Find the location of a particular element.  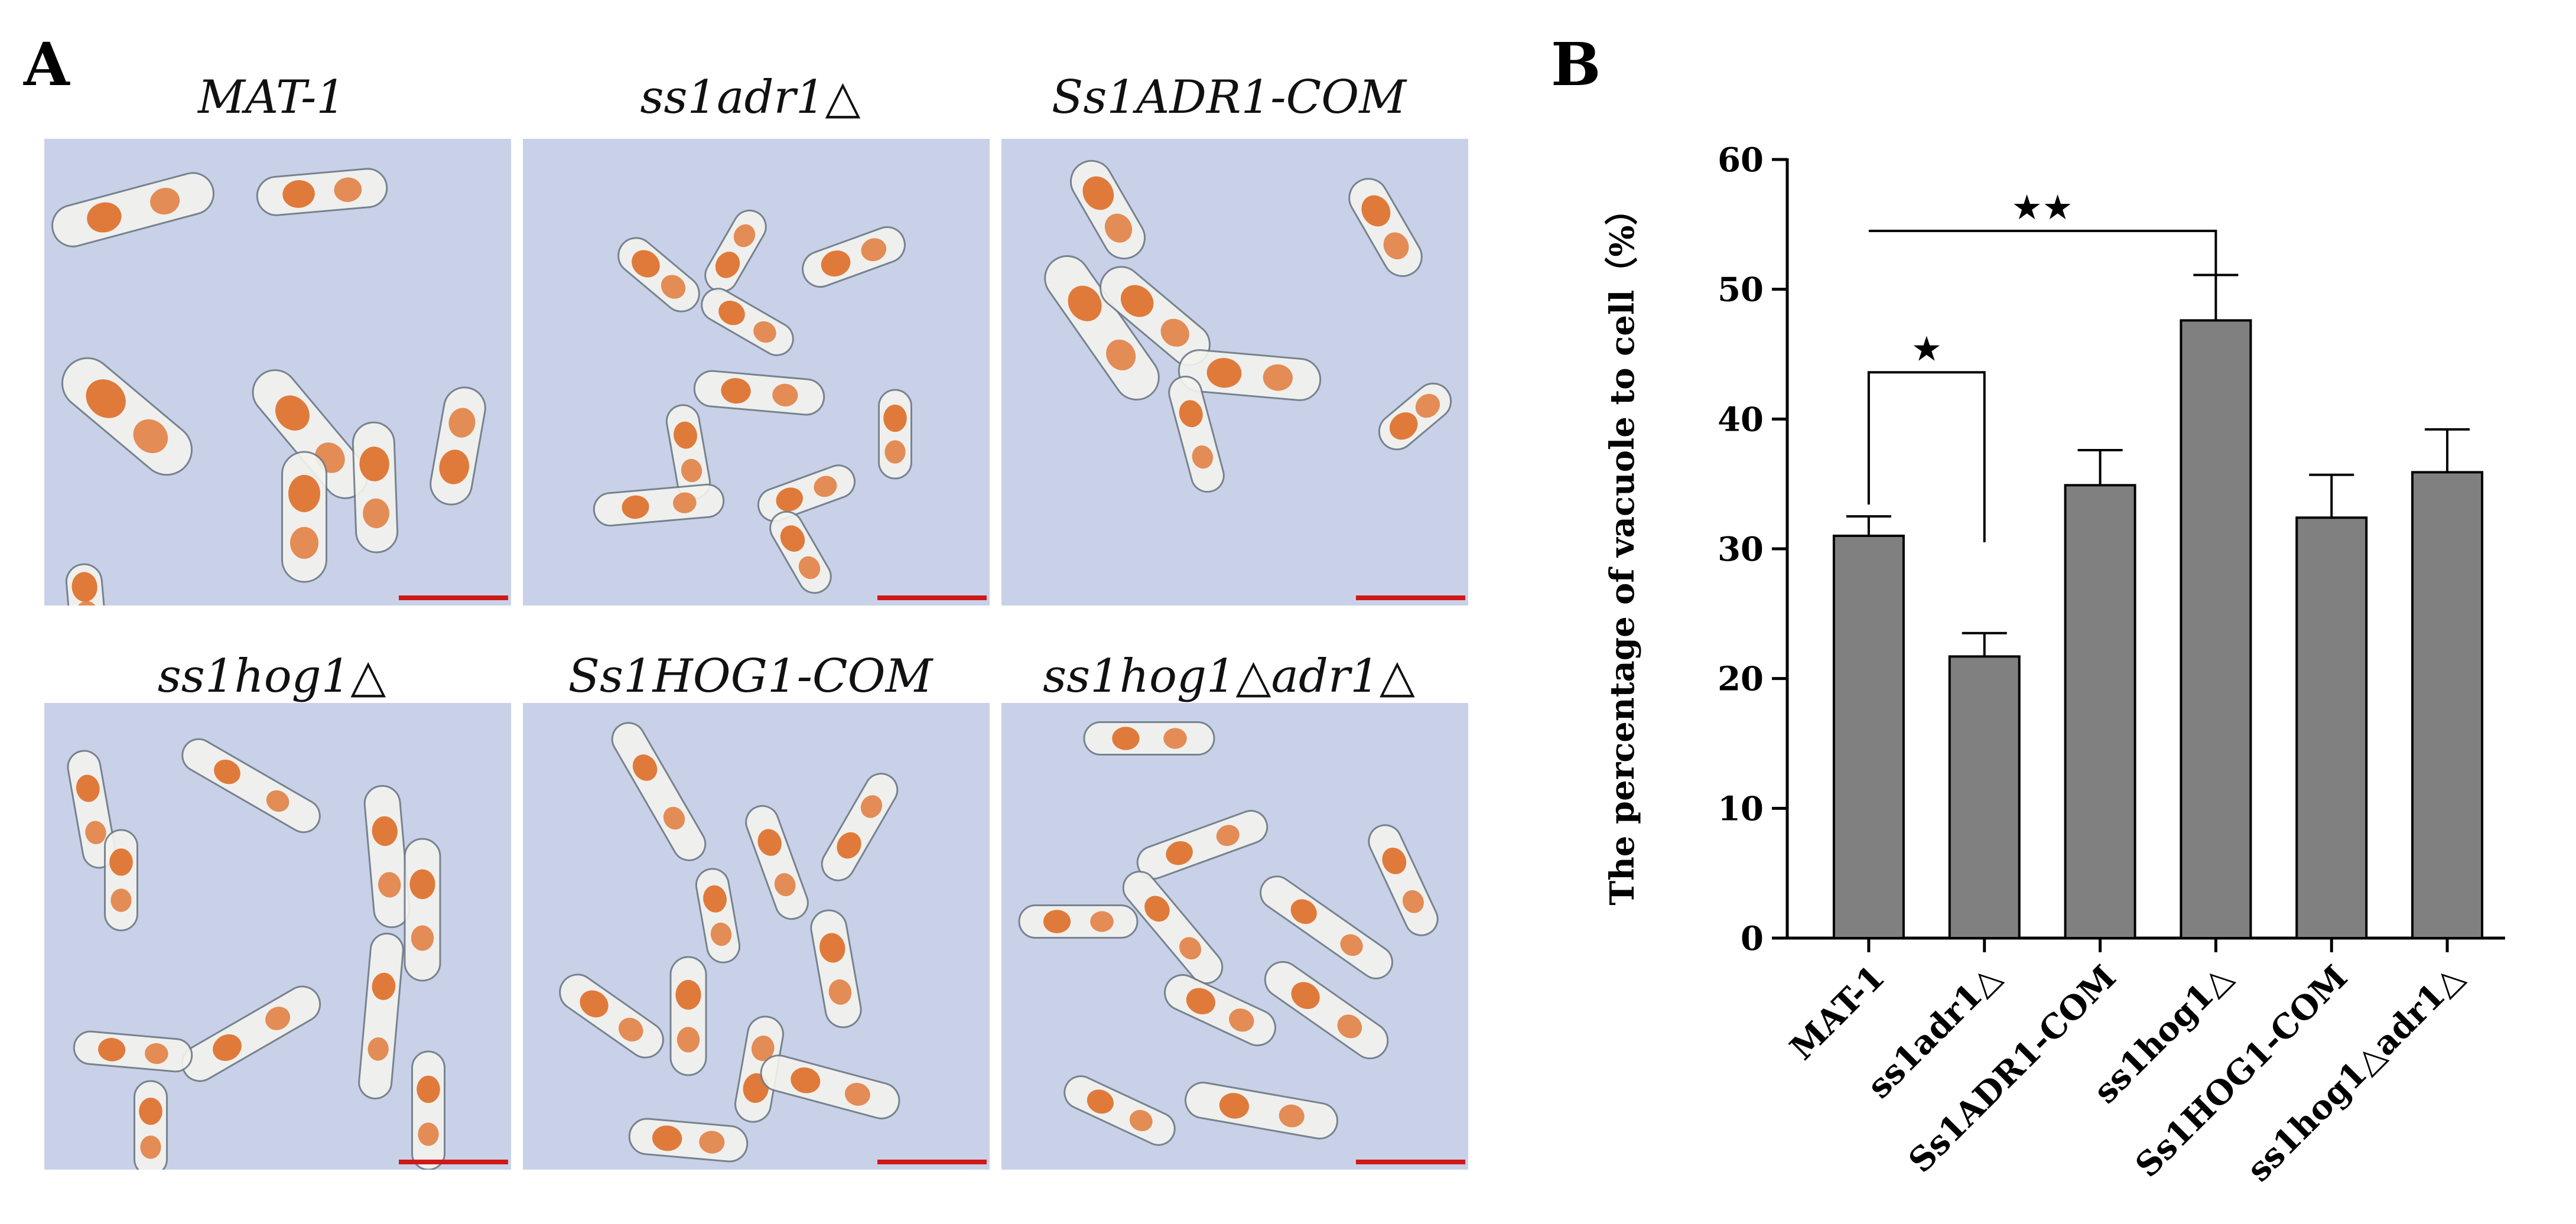

x-tick-label: Ss1ADR1-COM is located at coordinates (2012, 1069).